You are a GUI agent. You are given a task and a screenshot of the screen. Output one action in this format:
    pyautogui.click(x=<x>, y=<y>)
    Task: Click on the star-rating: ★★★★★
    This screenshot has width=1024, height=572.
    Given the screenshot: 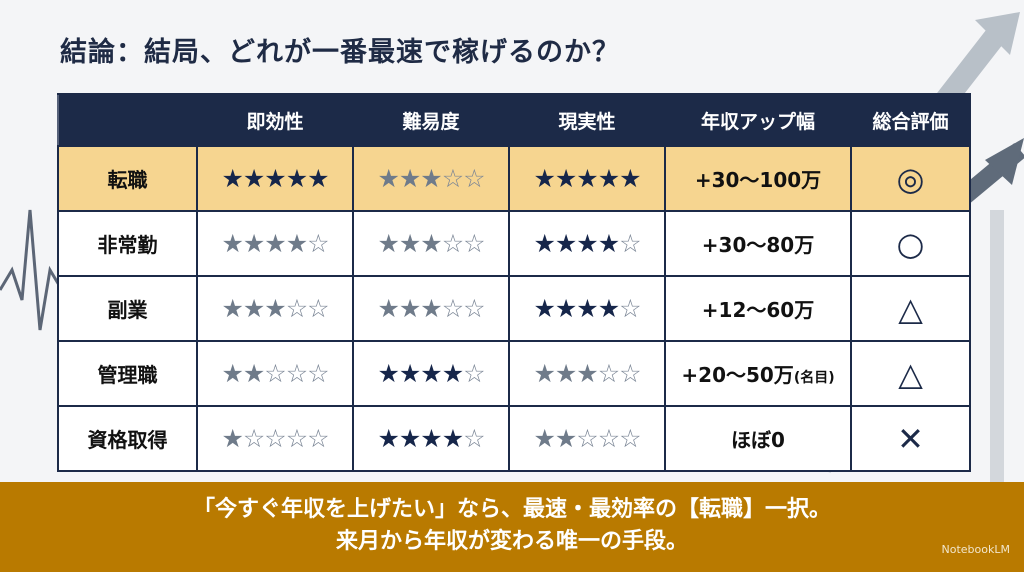 What is the action you would take?
    pyautogui.click(x=587, y=178)
    